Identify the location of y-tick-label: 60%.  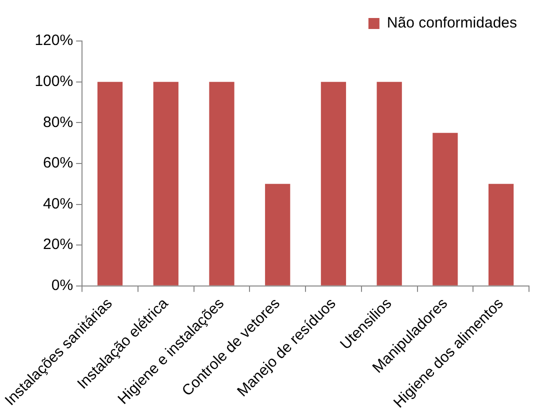
(58, 163).